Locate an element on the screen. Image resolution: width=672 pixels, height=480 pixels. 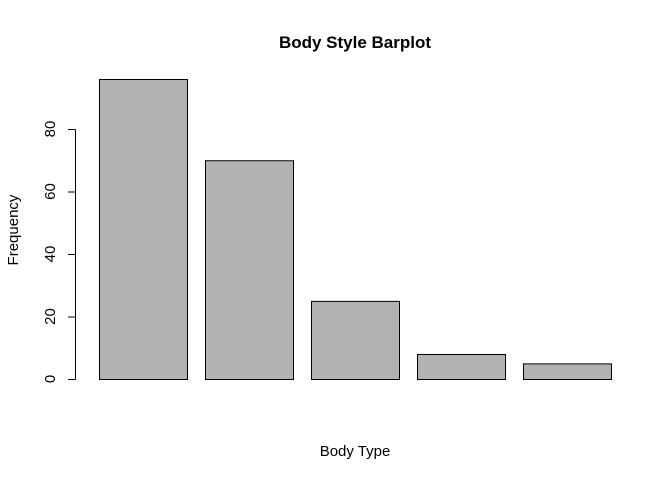
y-tick-label-60: 60 is located at coordinates (50, 191).